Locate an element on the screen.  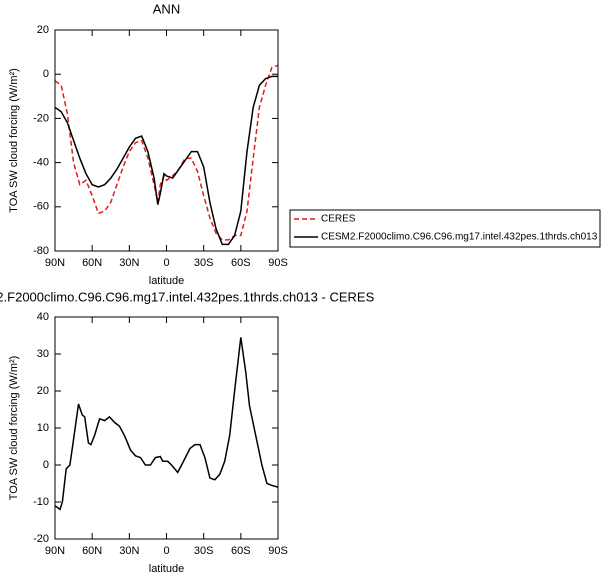
y-tick-label: 30 is located at coordinates (43, 354).